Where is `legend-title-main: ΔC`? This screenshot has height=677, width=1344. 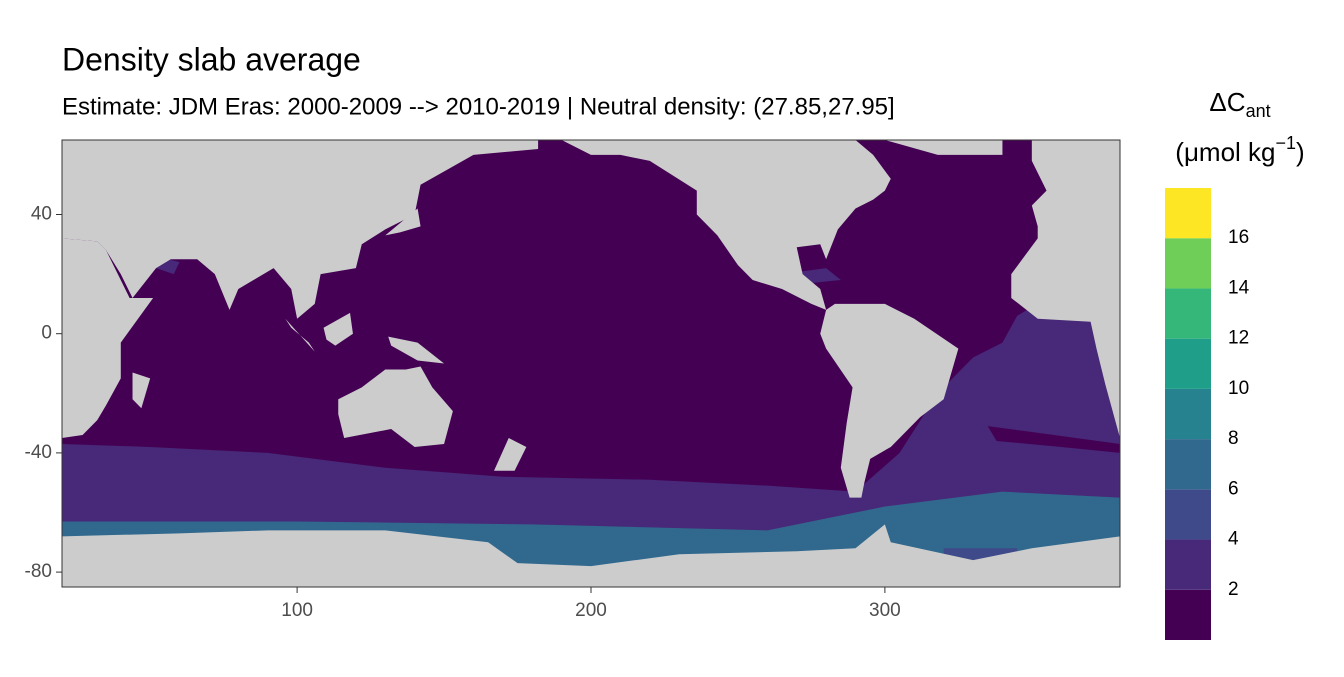
legend-title-main: ΔC is located at coordinates (1227, 102).